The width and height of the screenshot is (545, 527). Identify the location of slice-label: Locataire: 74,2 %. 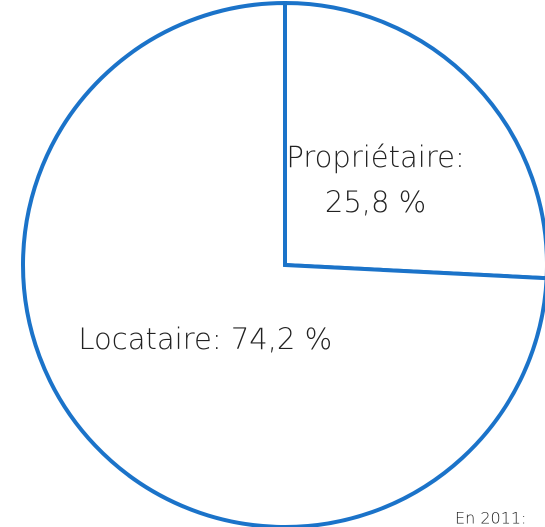
(205, 339).